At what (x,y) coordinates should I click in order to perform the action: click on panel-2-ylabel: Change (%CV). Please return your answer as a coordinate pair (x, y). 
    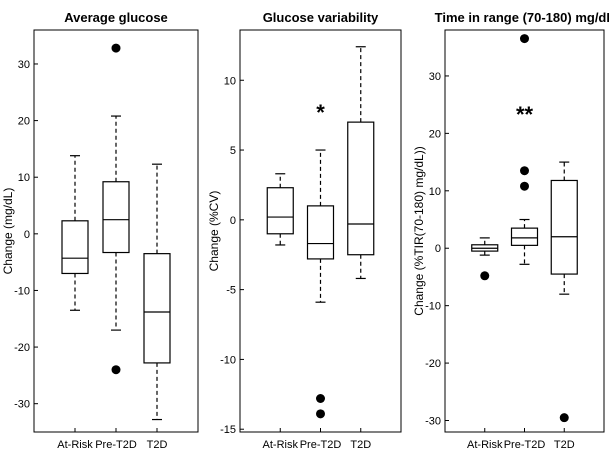
    Looking at the image, I should click on (214, 231).